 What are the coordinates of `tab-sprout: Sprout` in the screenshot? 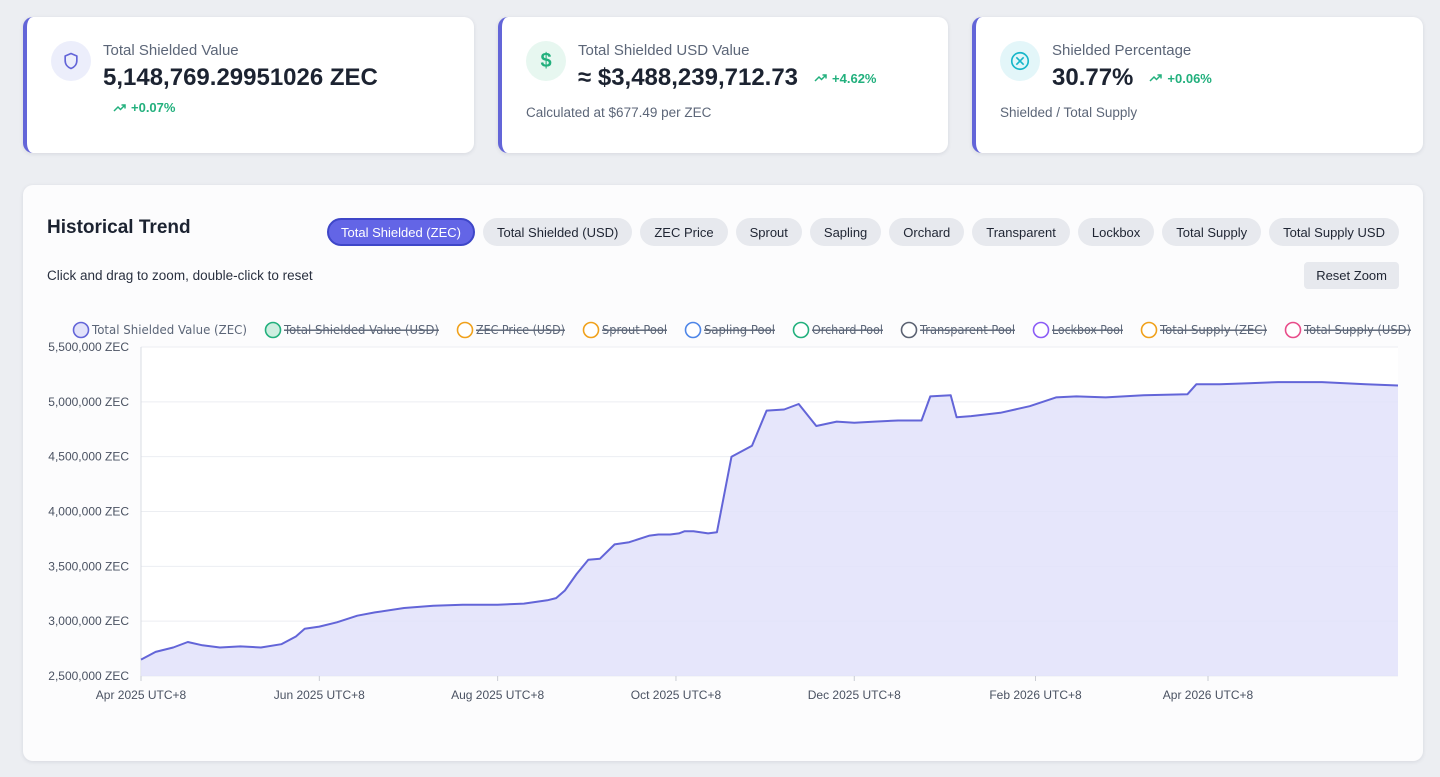 It's located at (768, 232).